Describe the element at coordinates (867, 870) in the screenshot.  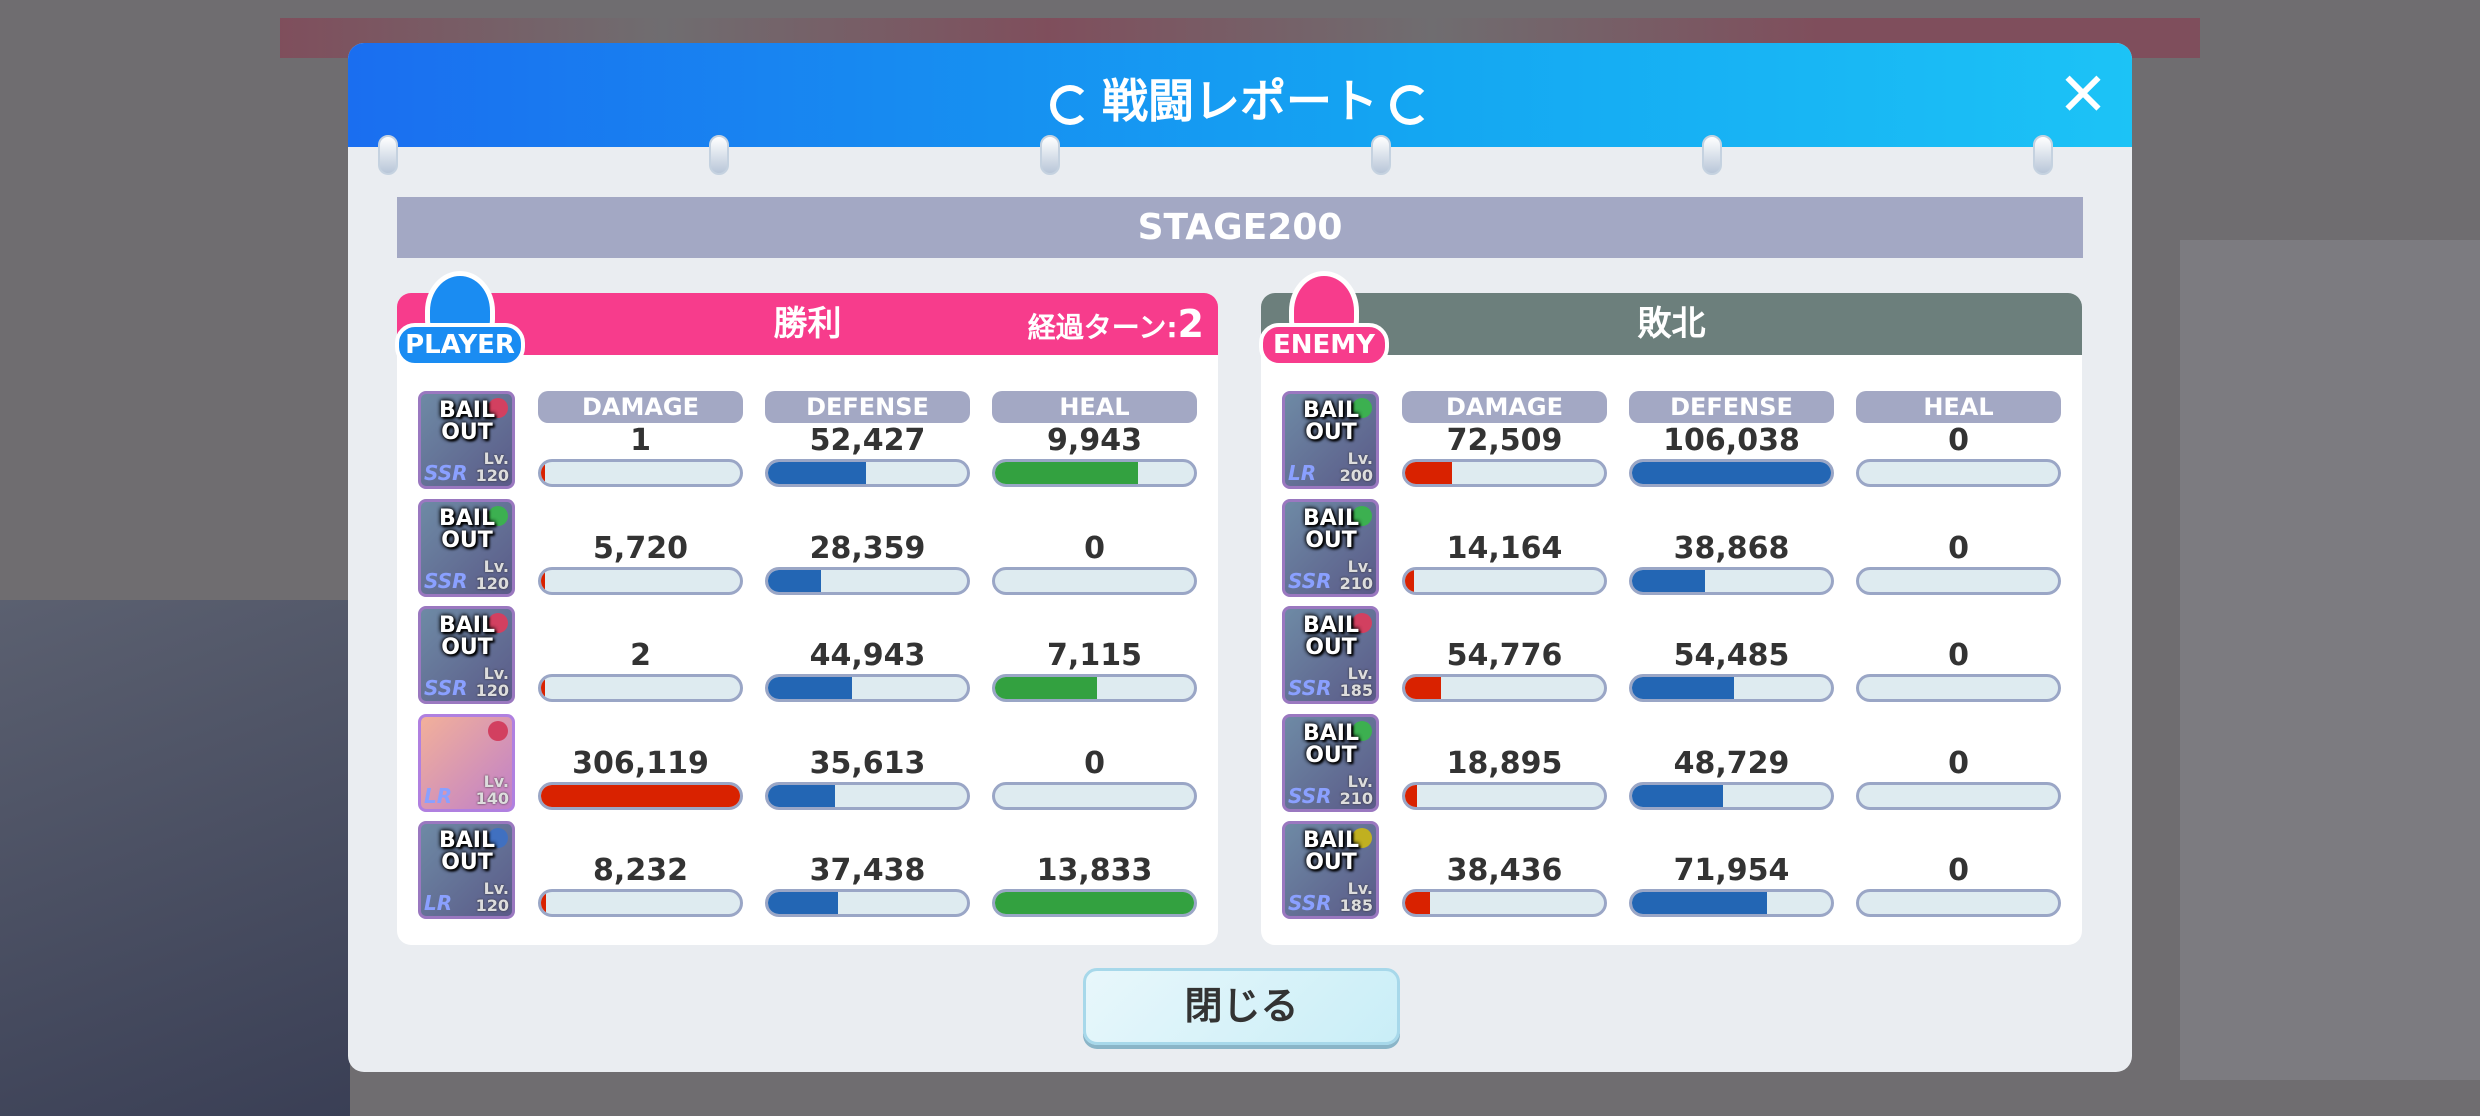
I see `defense-value: 37,438` at that location.